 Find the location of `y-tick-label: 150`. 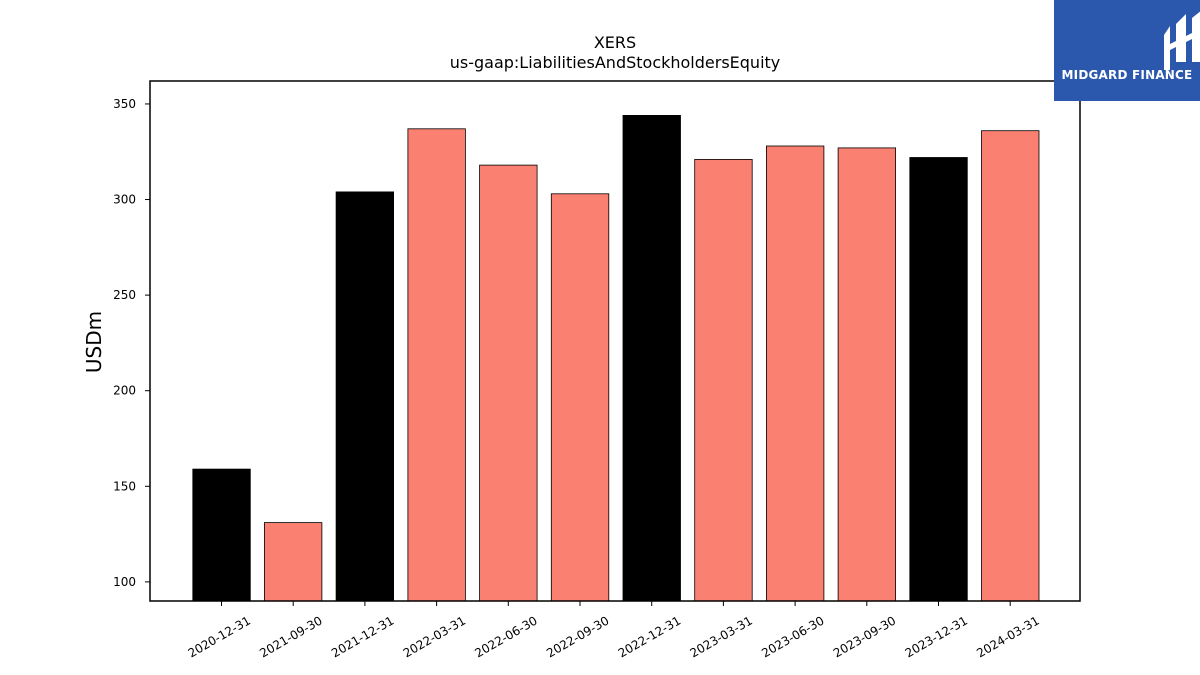

y-tick-label: 150 is located at coordinates (124, 486).